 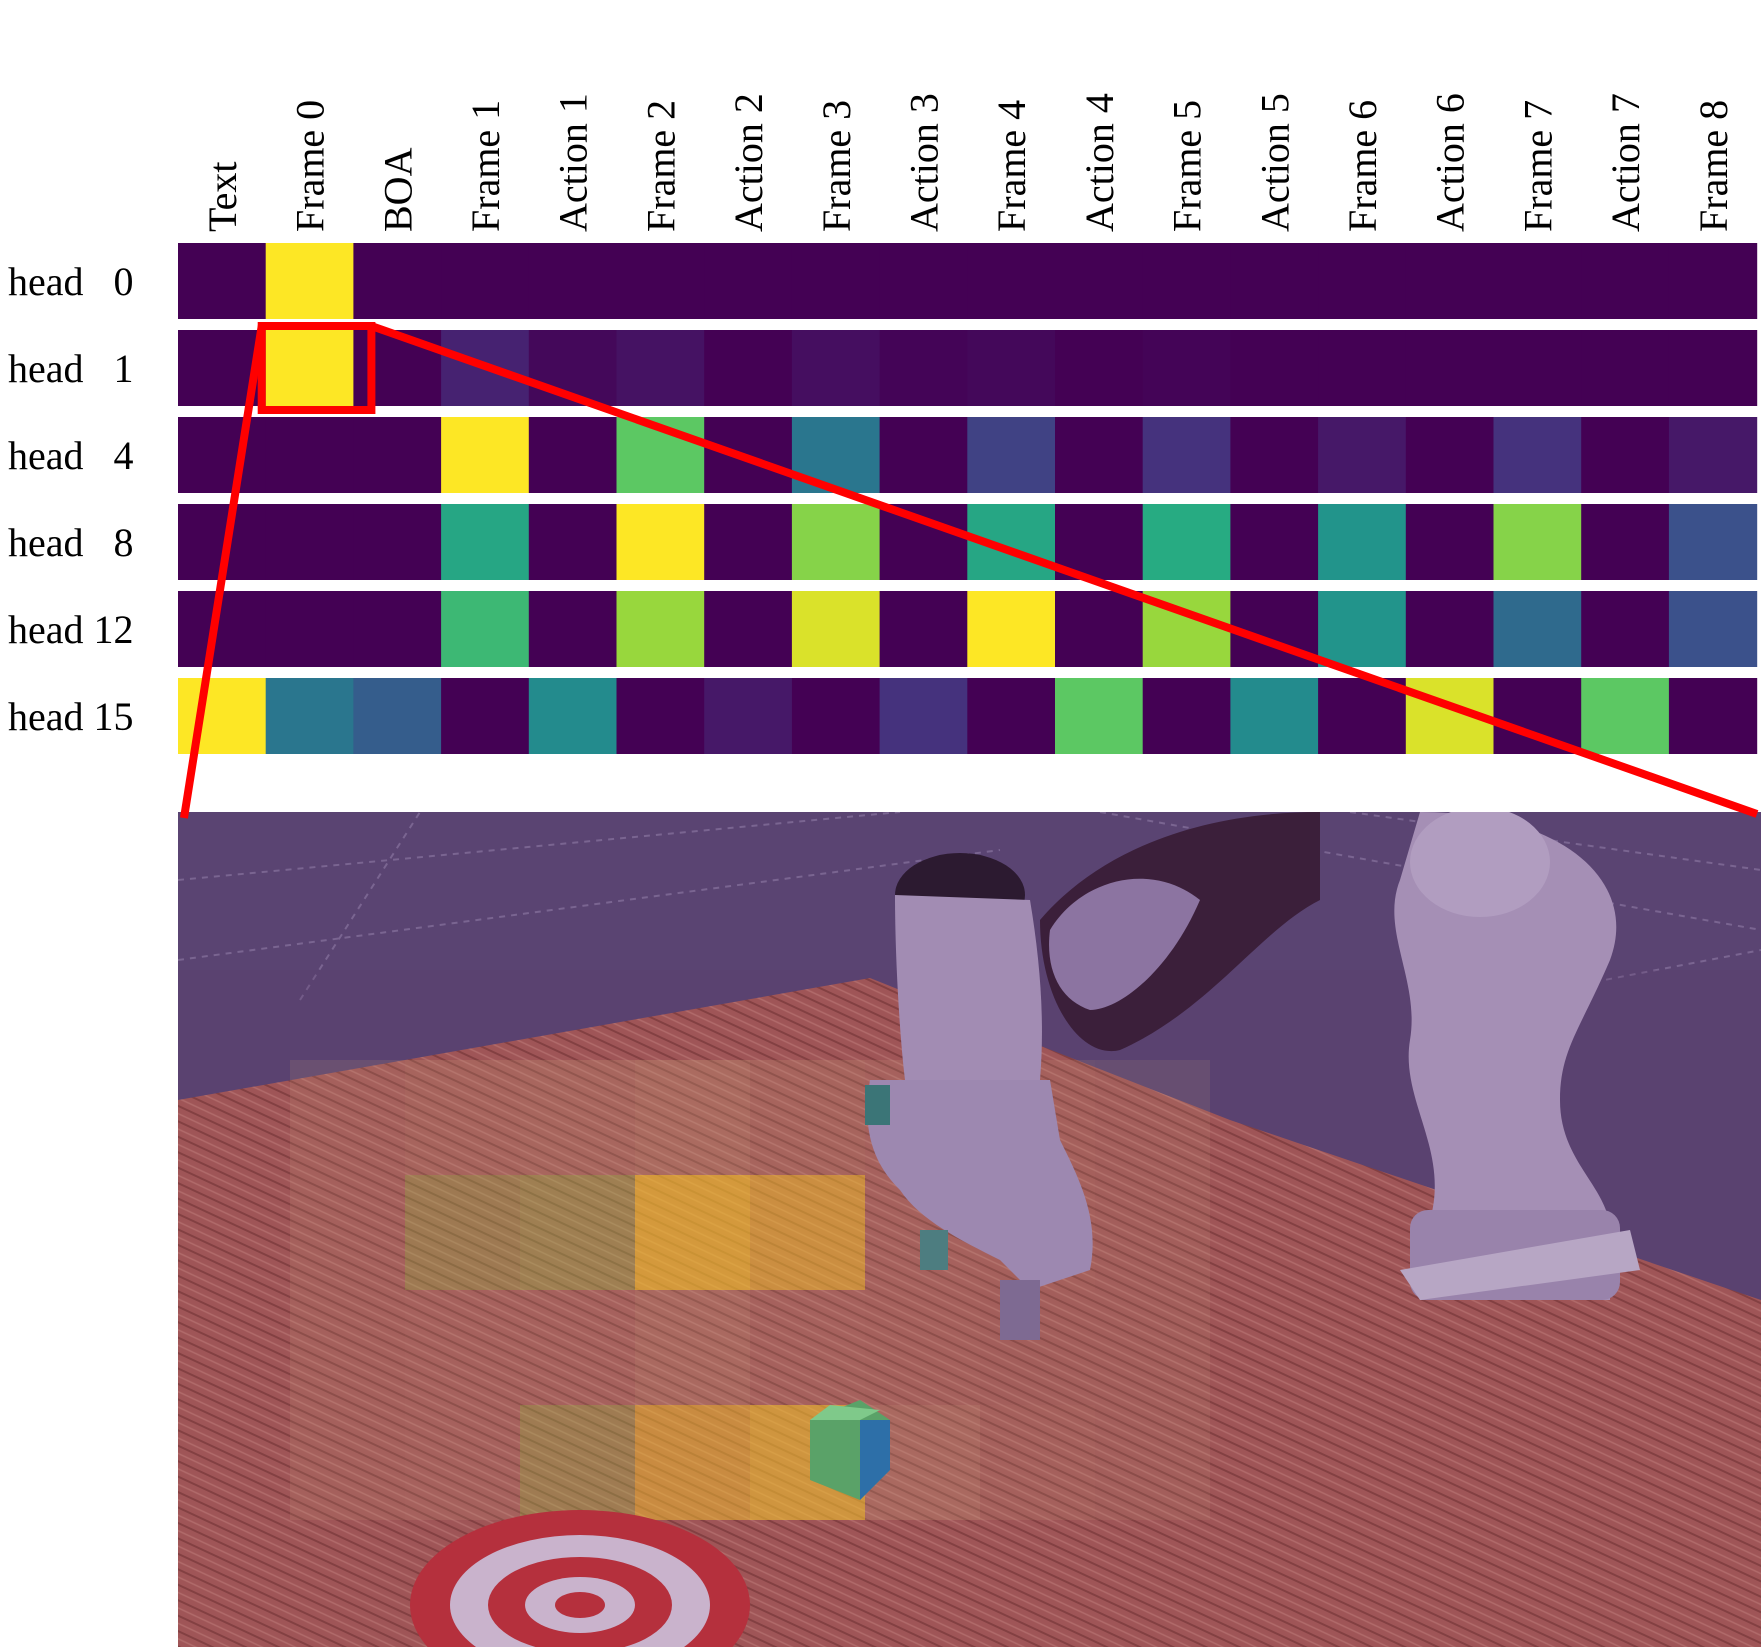 I want to click on column-label: Frame 1, so click(x=485, y=166).